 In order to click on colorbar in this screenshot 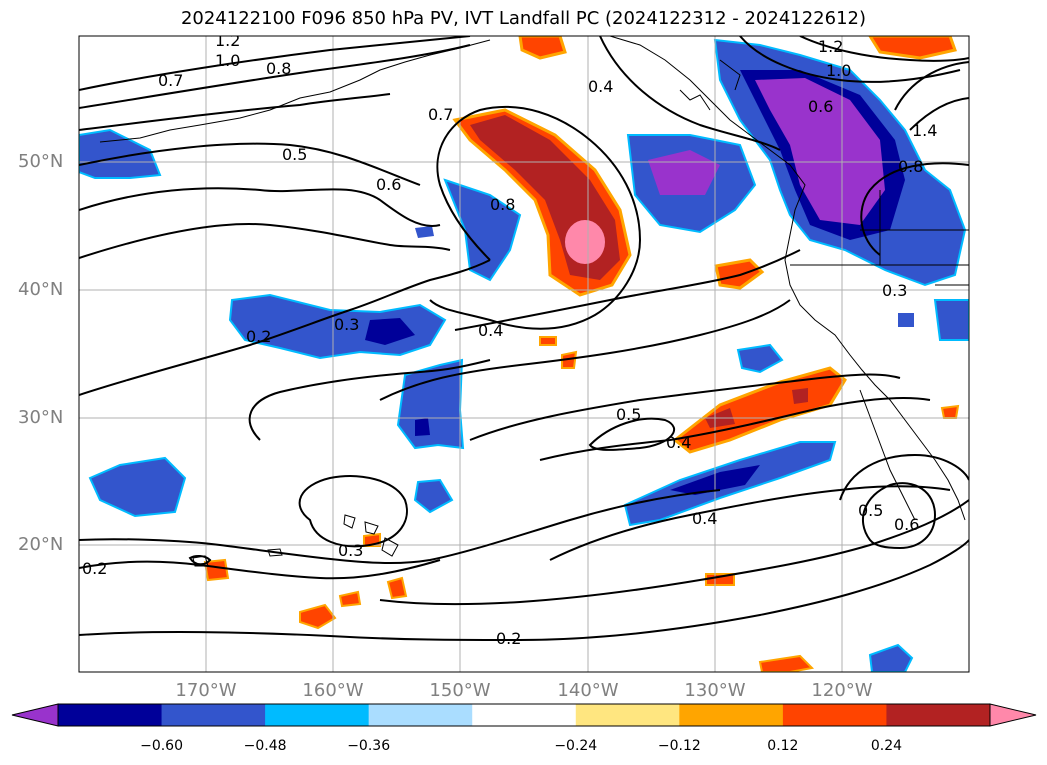, I will do `click(524, 715)`.